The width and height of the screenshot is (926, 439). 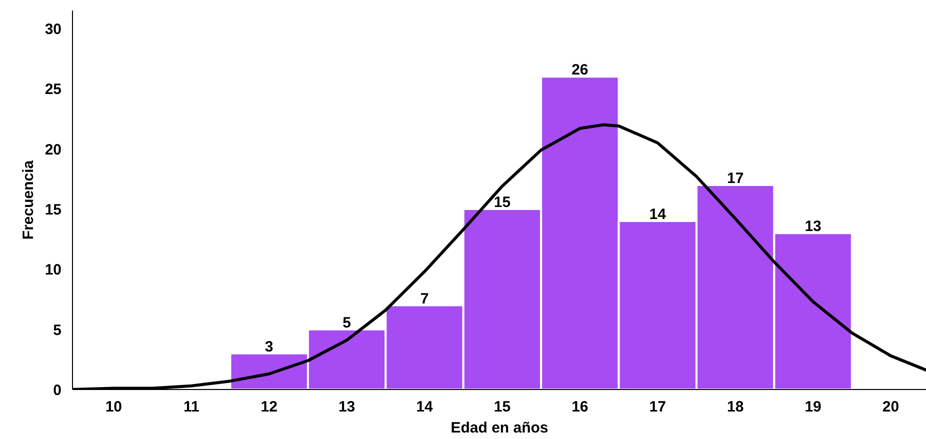 I want to click on x-tick-label: 19, so click(x=813, y=407).